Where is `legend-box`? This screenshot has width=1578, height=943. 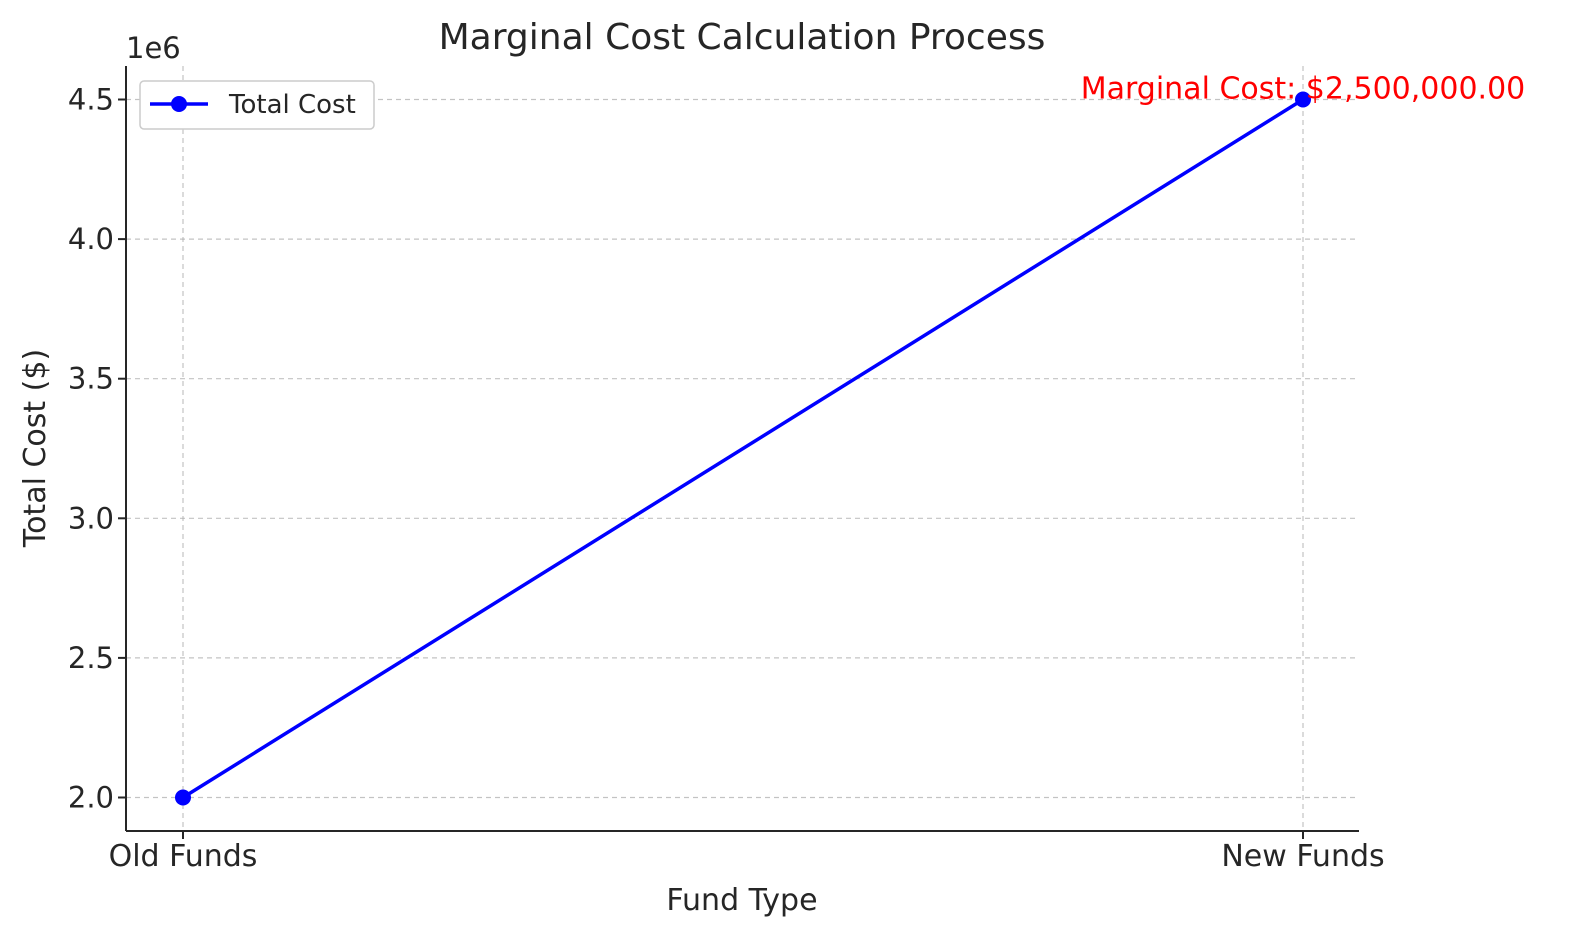
legend-box is located at coordinates (257, 105).